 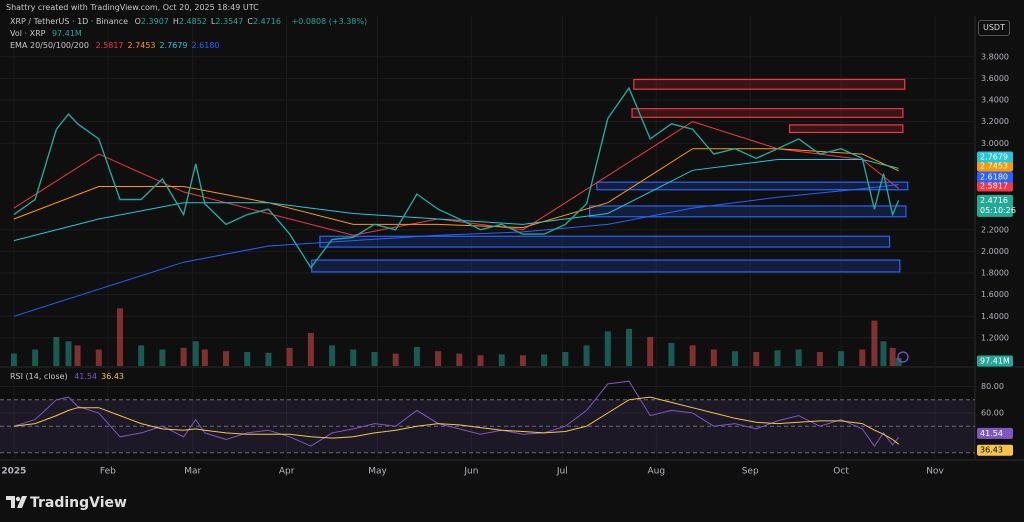 I want to click on x-tick-label: Aug, so click(x=656, y=472).